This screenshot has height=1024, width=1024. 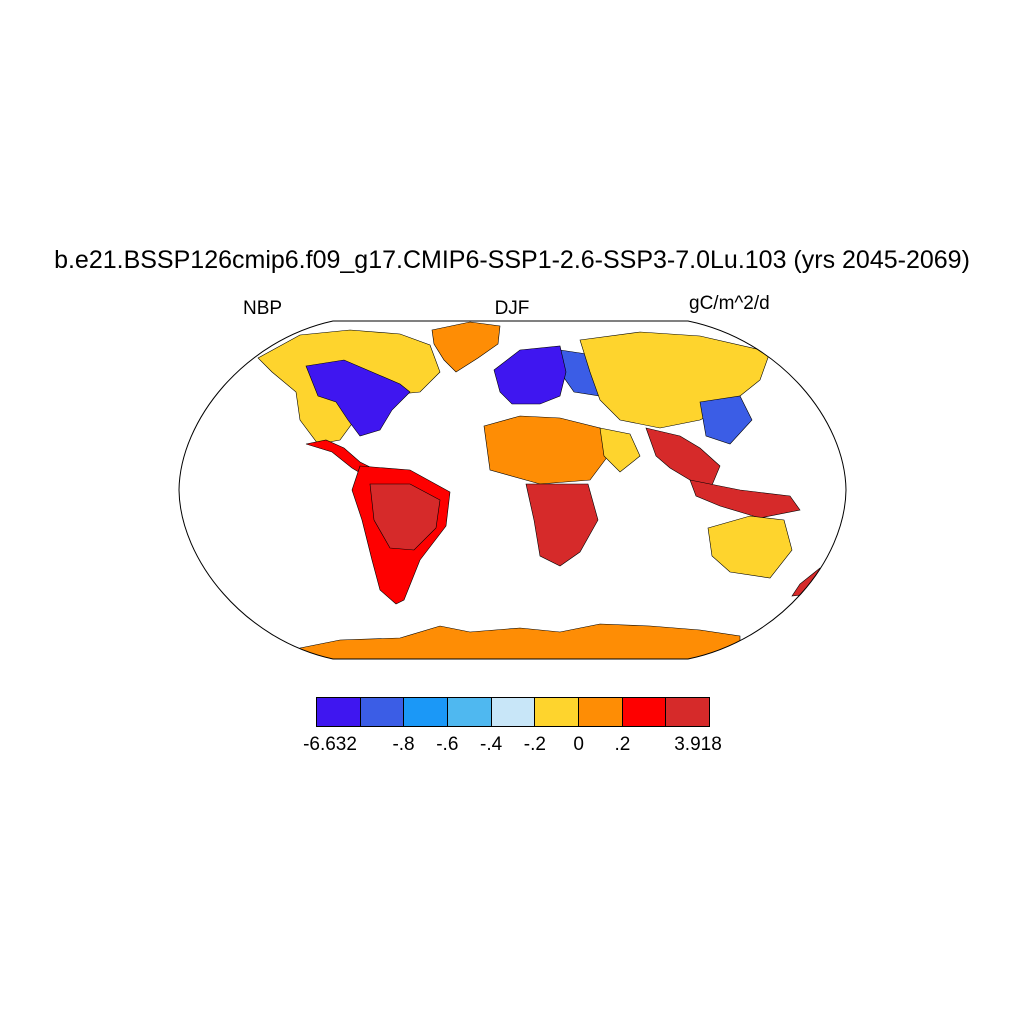 I want to click on colorbar-tick-label: 0, so click(x=578, y=744).